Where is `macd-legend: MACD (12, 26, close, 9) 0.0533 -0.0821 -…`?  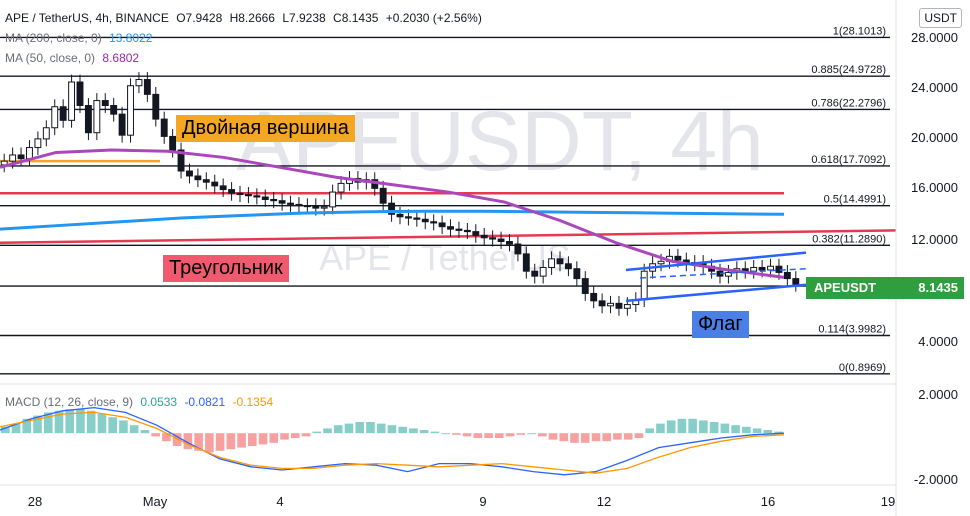
macd-legend: MACD (12, 26, close, 9) 0.0533 -0.0821 -… is located at coordinates (139, 402).